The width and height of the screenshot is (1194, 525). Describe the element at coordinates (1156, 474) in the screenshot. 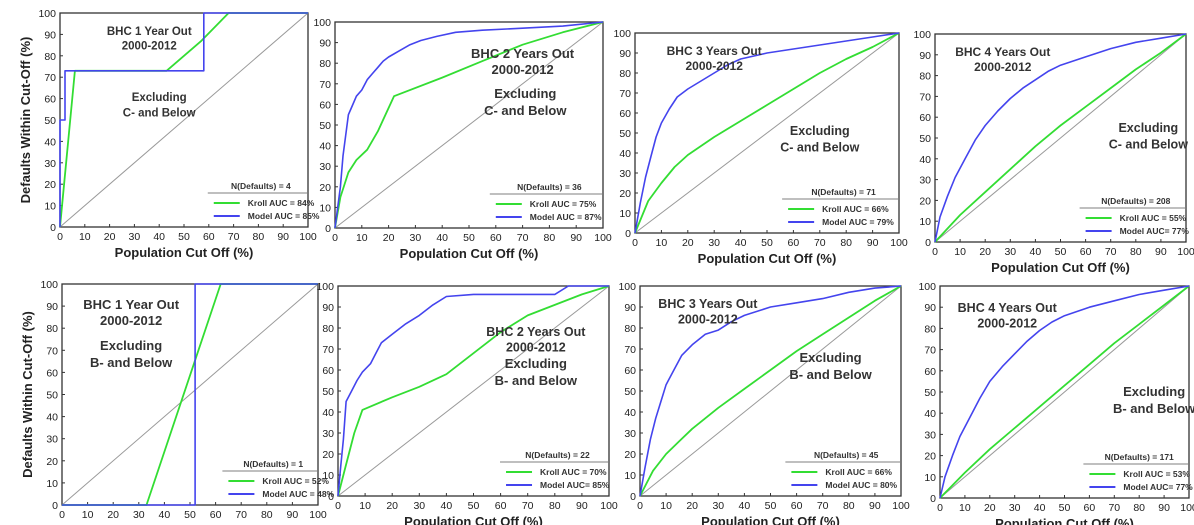

I see `kroll-legend-label: Kroll AUC = 53%` at that location.